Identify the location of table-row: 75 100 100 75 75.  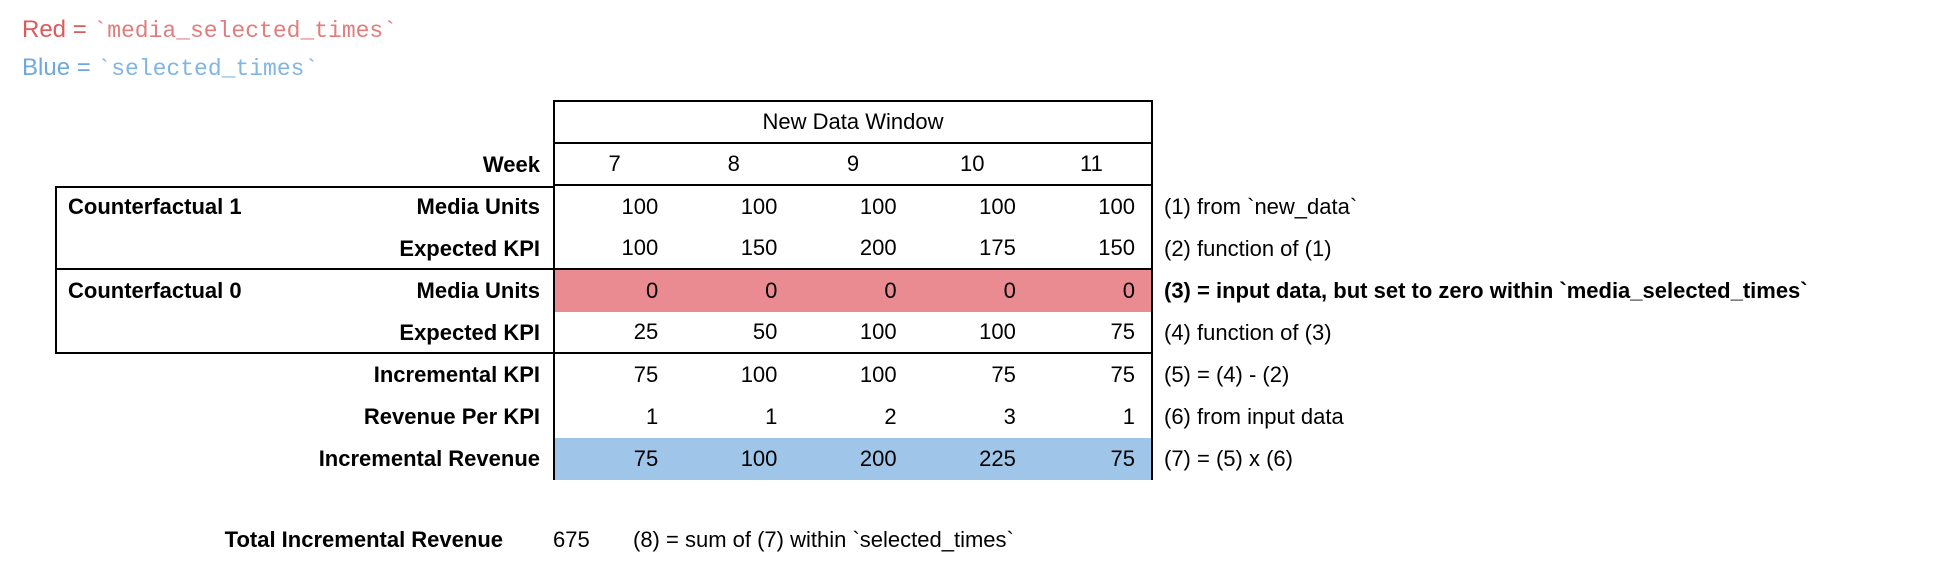
(853, 375).